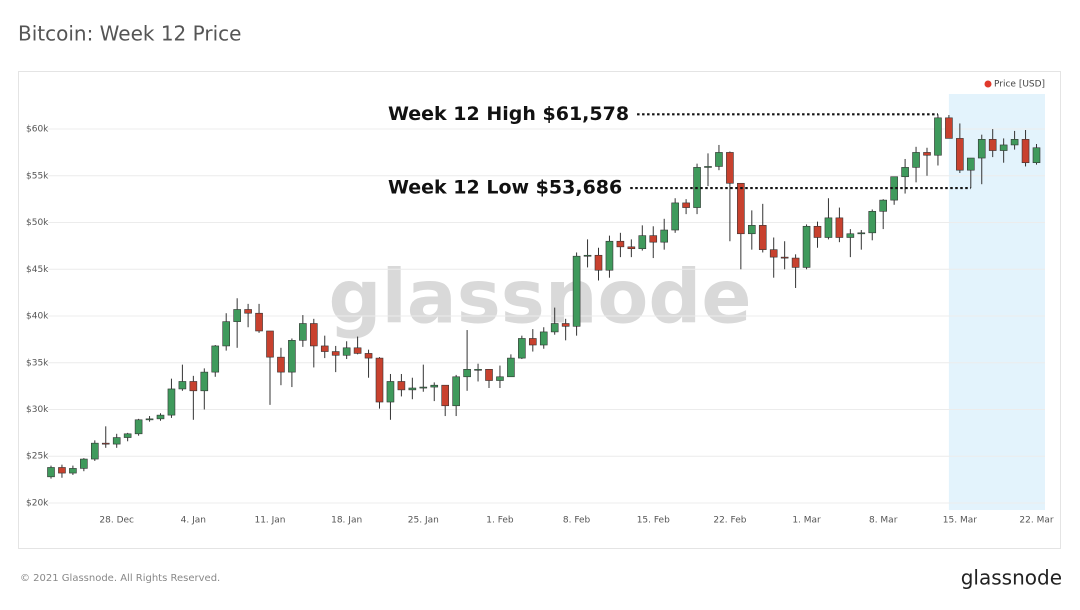  What do you see at coordinates (193, 521) in the screenshot?
I see `x-tick-label: 4. Jan` at bounding box center [193, 521].